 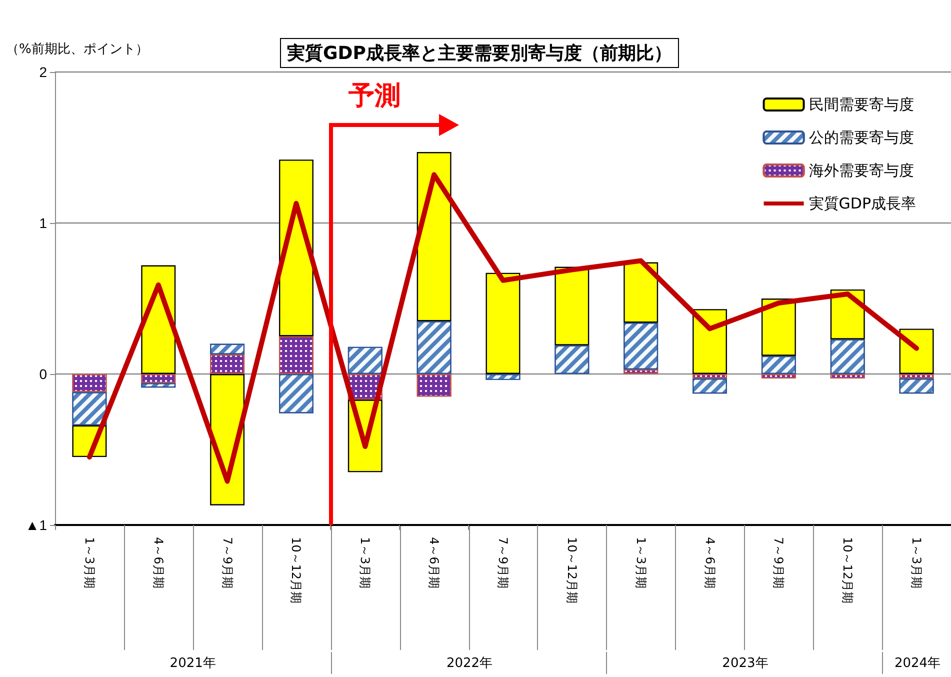 What do you see at coordinates (861, 105) in the screenshot?
I see `legend-label: 民間需要寄与度` at bounding box center [861, 105].